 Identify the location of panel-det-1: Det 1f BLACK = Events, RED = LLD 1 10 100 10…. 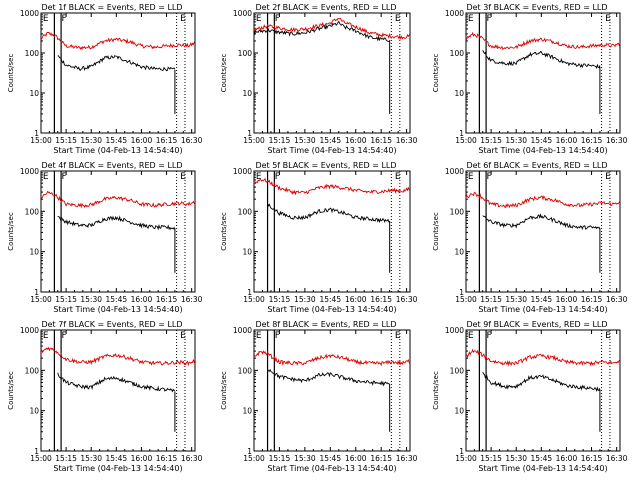
(105, 79).